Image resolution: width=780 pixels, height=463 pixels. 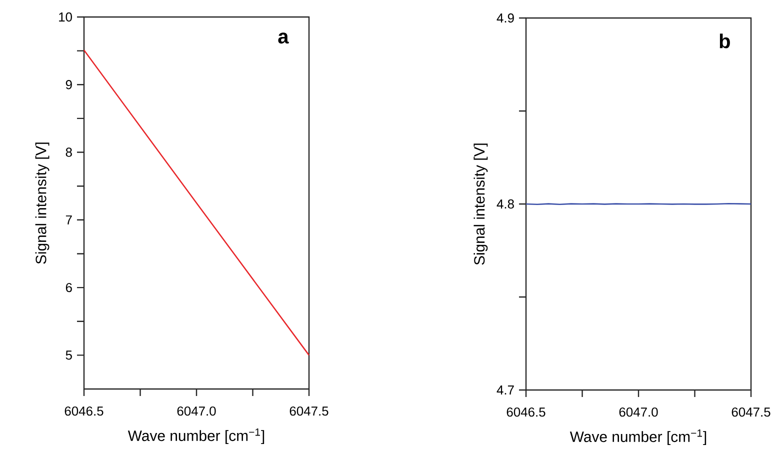 I want to click on y-tick-label: 8, so click(x=69, y=152).